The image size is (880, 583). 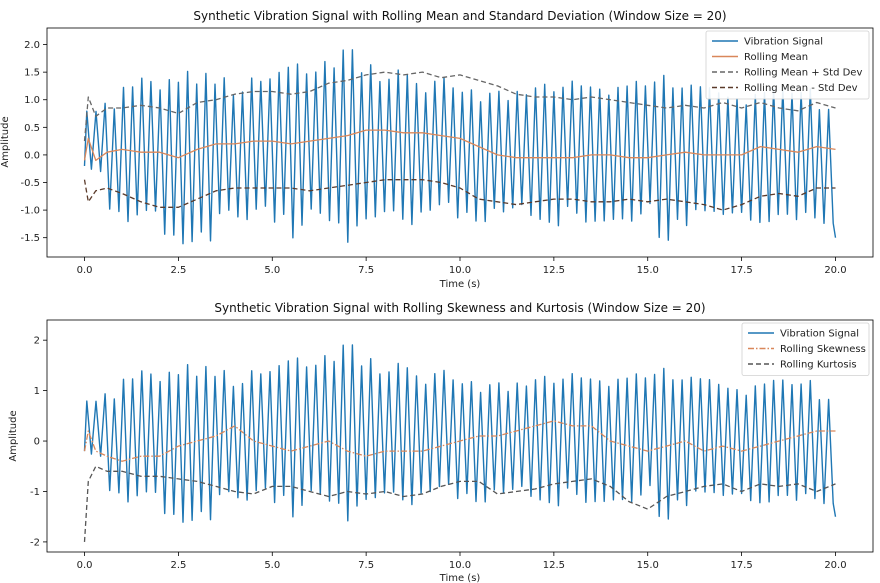 I want to click on legend-label-rolling-skewness: Rolling Skewness, so click(x=823, y=349).